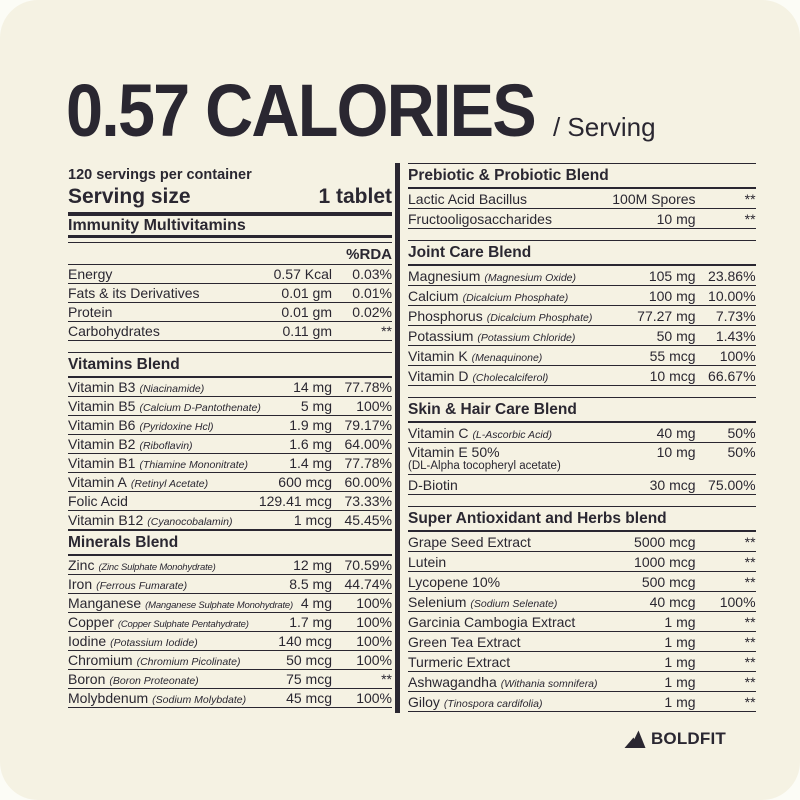 The height and width of the screenshot is (800, 800). Describe the element at coordinates (582, 376) in the screenshot. I see `table-row: Vitamin D (Cholecalciferol) 10 mcg 66.67%` at that location.